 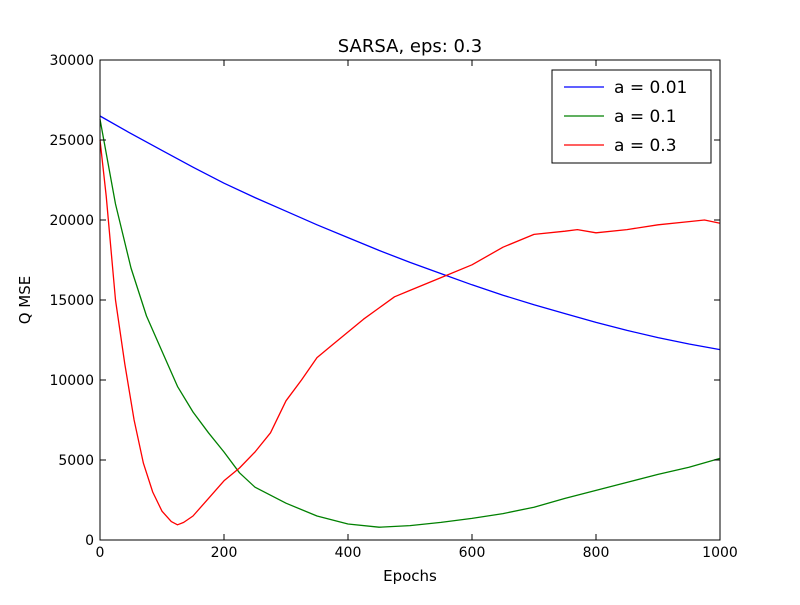 What do you see at coordinates (410, 576) in the screenshot?
I see `x-axis-label: Epochs` at bounding box center [410, 576].